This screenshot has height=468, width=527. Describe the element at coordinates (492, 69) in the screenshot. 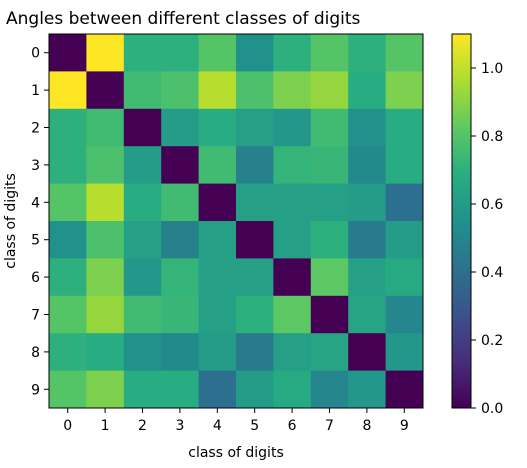

I see `colorbar-tick-label: 1.0` at that location.